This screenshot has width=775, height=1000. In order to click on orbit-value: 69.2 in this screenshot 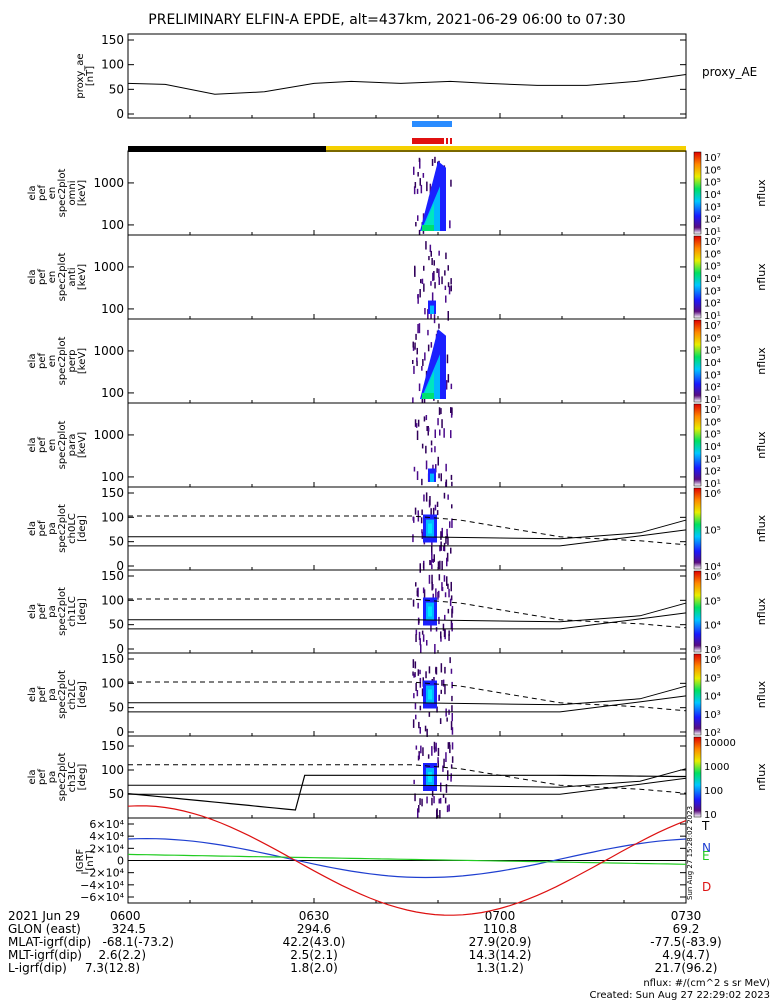, I will do `click(686, 929)`.